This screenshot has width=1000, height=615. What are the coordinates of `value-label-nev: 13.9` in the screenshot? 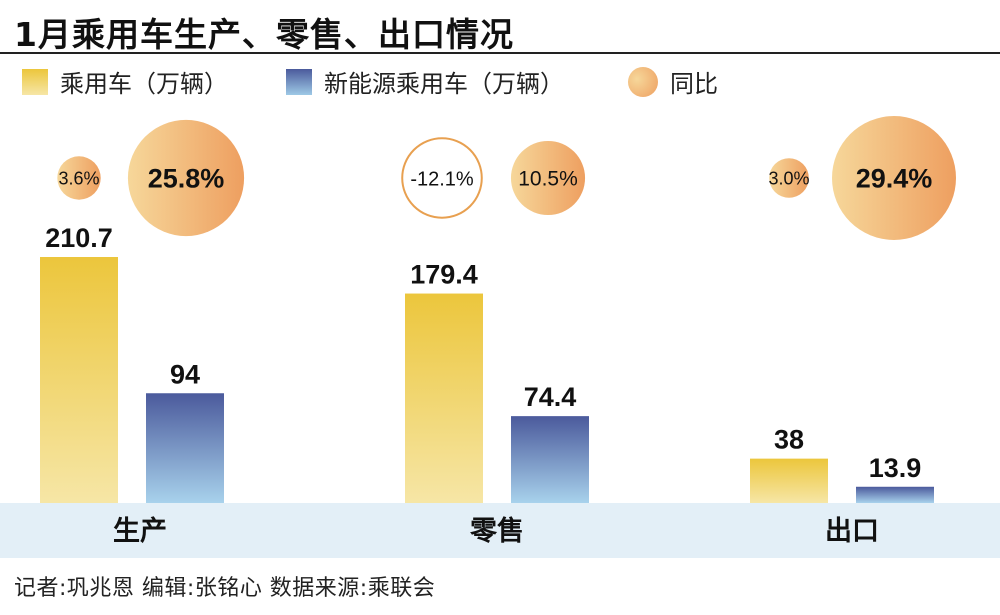 It's located at (895, 468).